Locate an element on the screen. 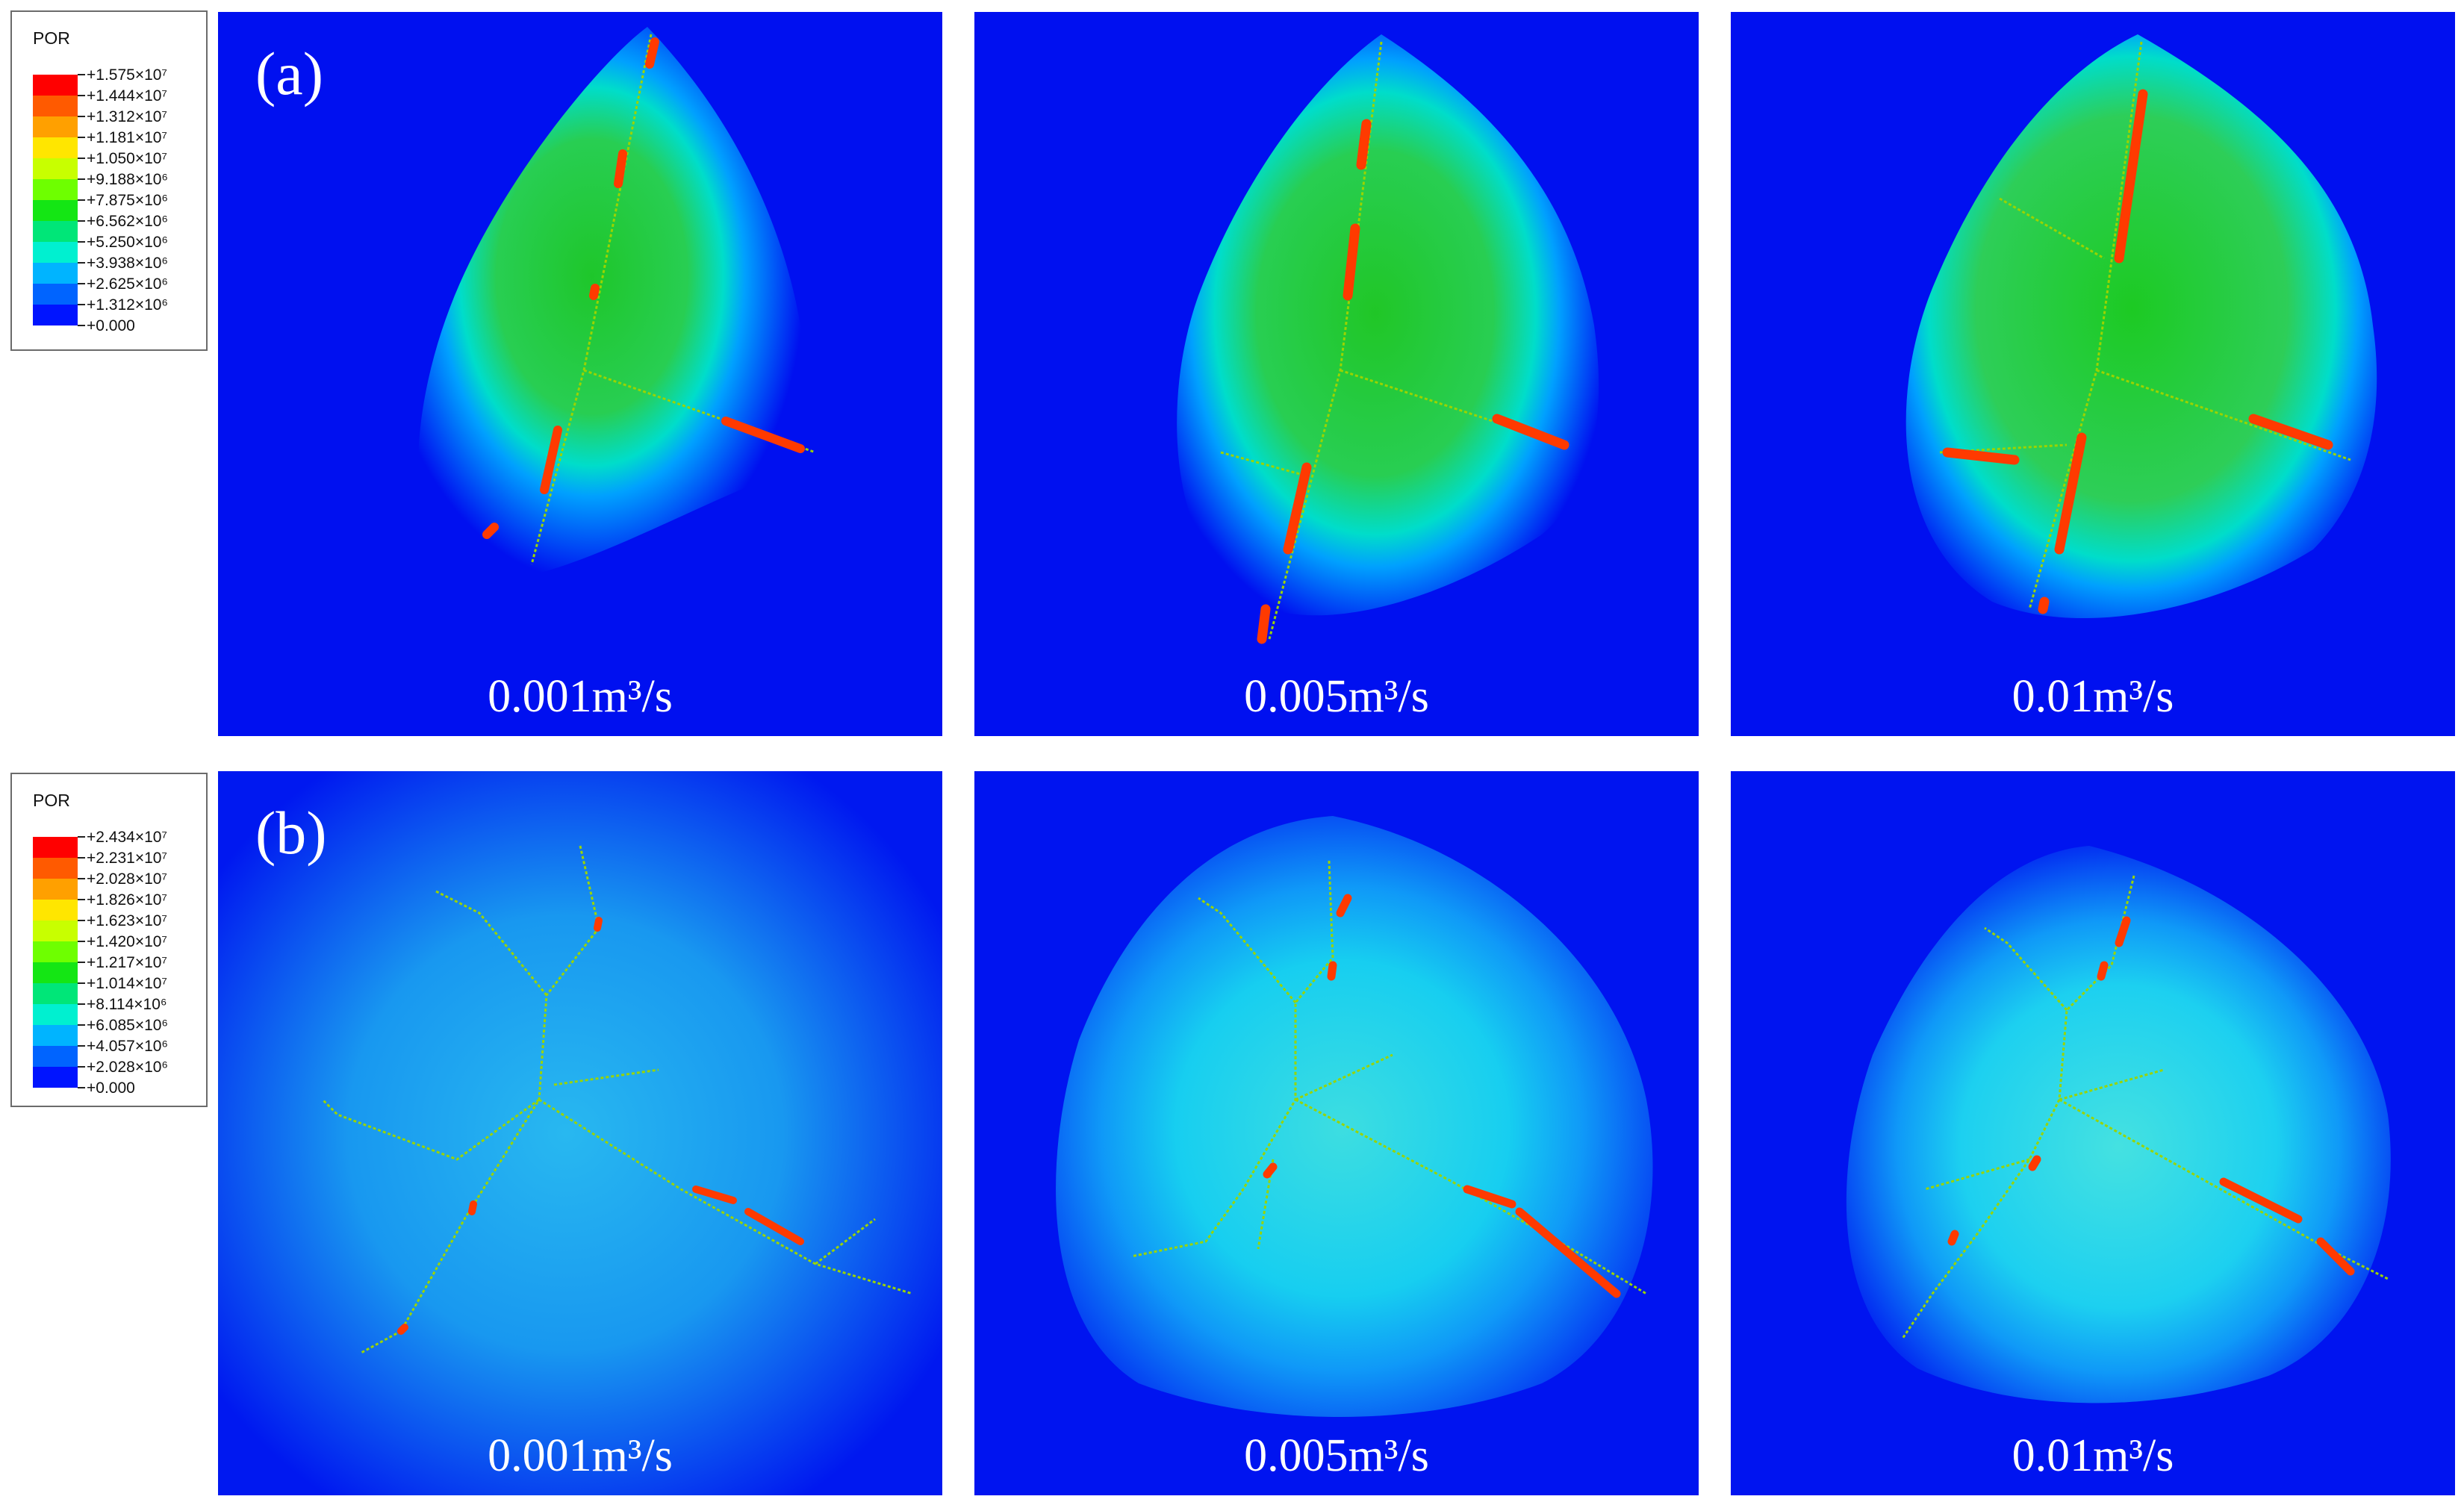 This screenshot has width=2464, height=1511. row-tag: (a) is located at coordinates (289, 74).